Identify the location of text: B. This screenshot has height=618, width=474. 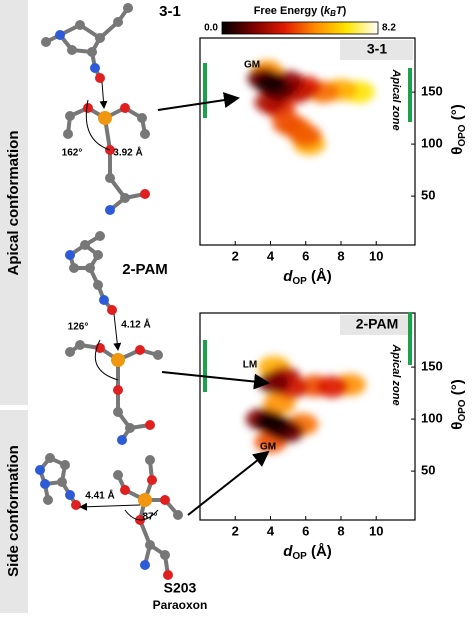
(333, 13).